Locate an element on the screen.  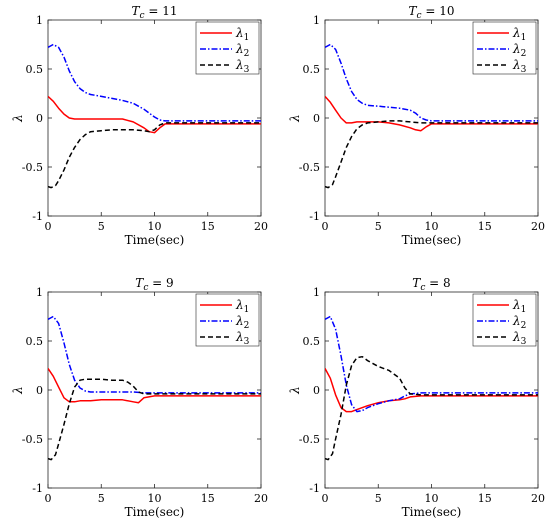
chart-title: Tc = 8 is located at coordinates (431, 284).